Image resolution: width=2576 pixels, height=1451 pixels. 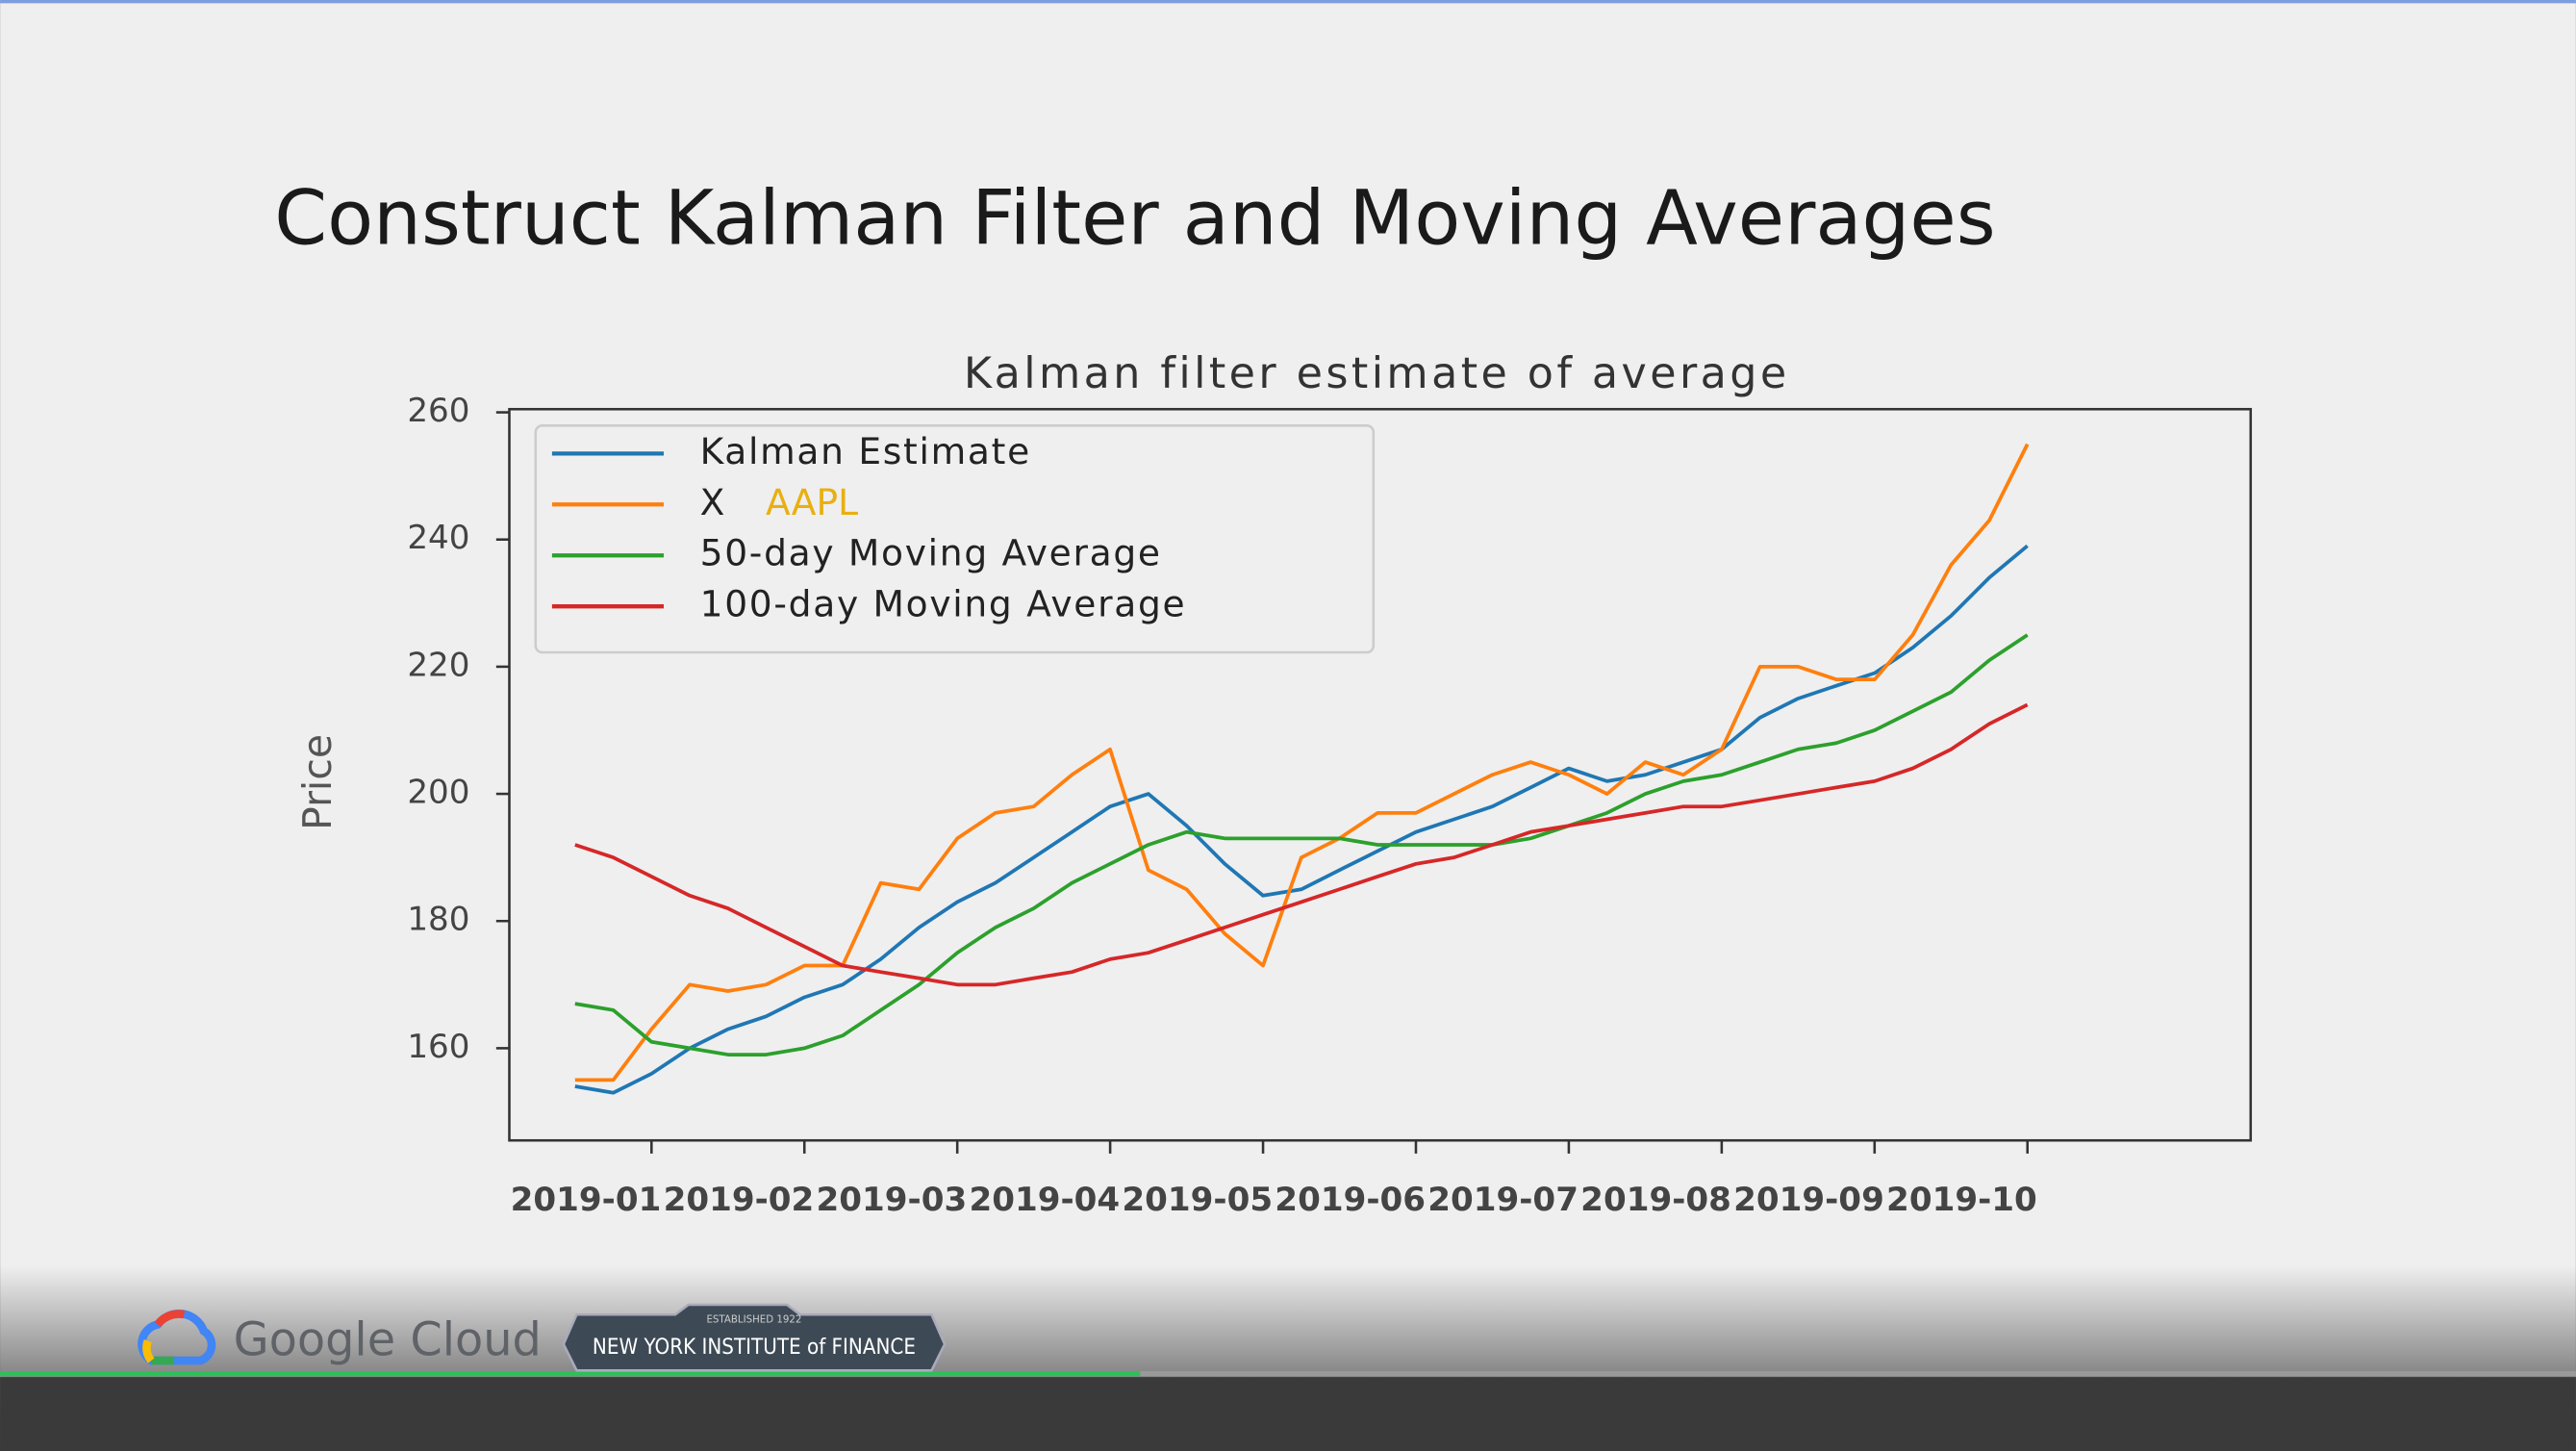 I want to click on badge-shape, so click(x=755, y=1338).